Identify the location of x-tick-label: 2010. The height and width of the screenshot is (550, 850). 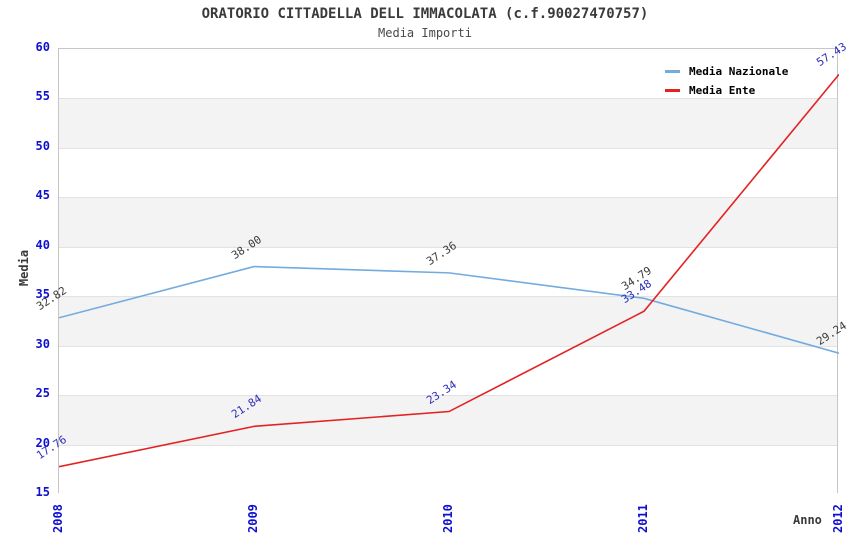
(448, 518).